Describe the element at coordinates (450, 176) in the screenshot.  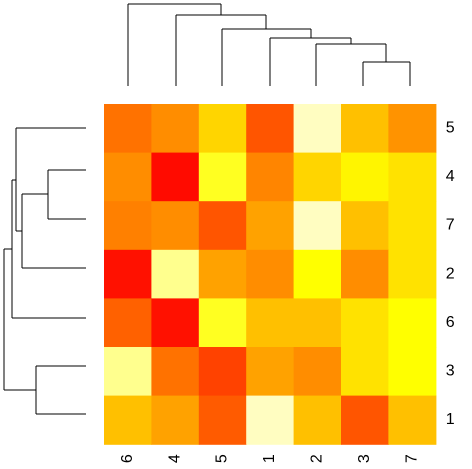
I see `row-label-4: 4` at that location.